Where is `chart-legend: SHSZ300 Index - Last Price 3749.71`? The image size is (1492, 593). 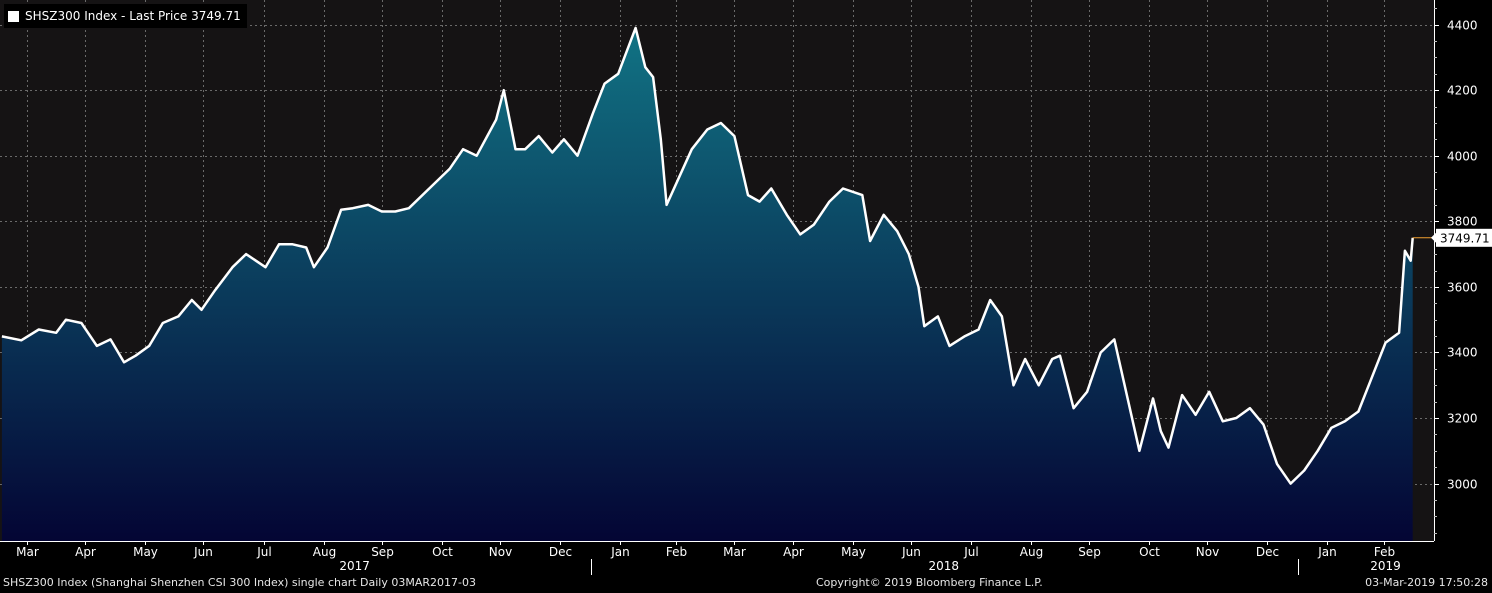
chart-legend: SHSZ300 Index - Last Price 3749.71 is located at coordinates (125, 16).